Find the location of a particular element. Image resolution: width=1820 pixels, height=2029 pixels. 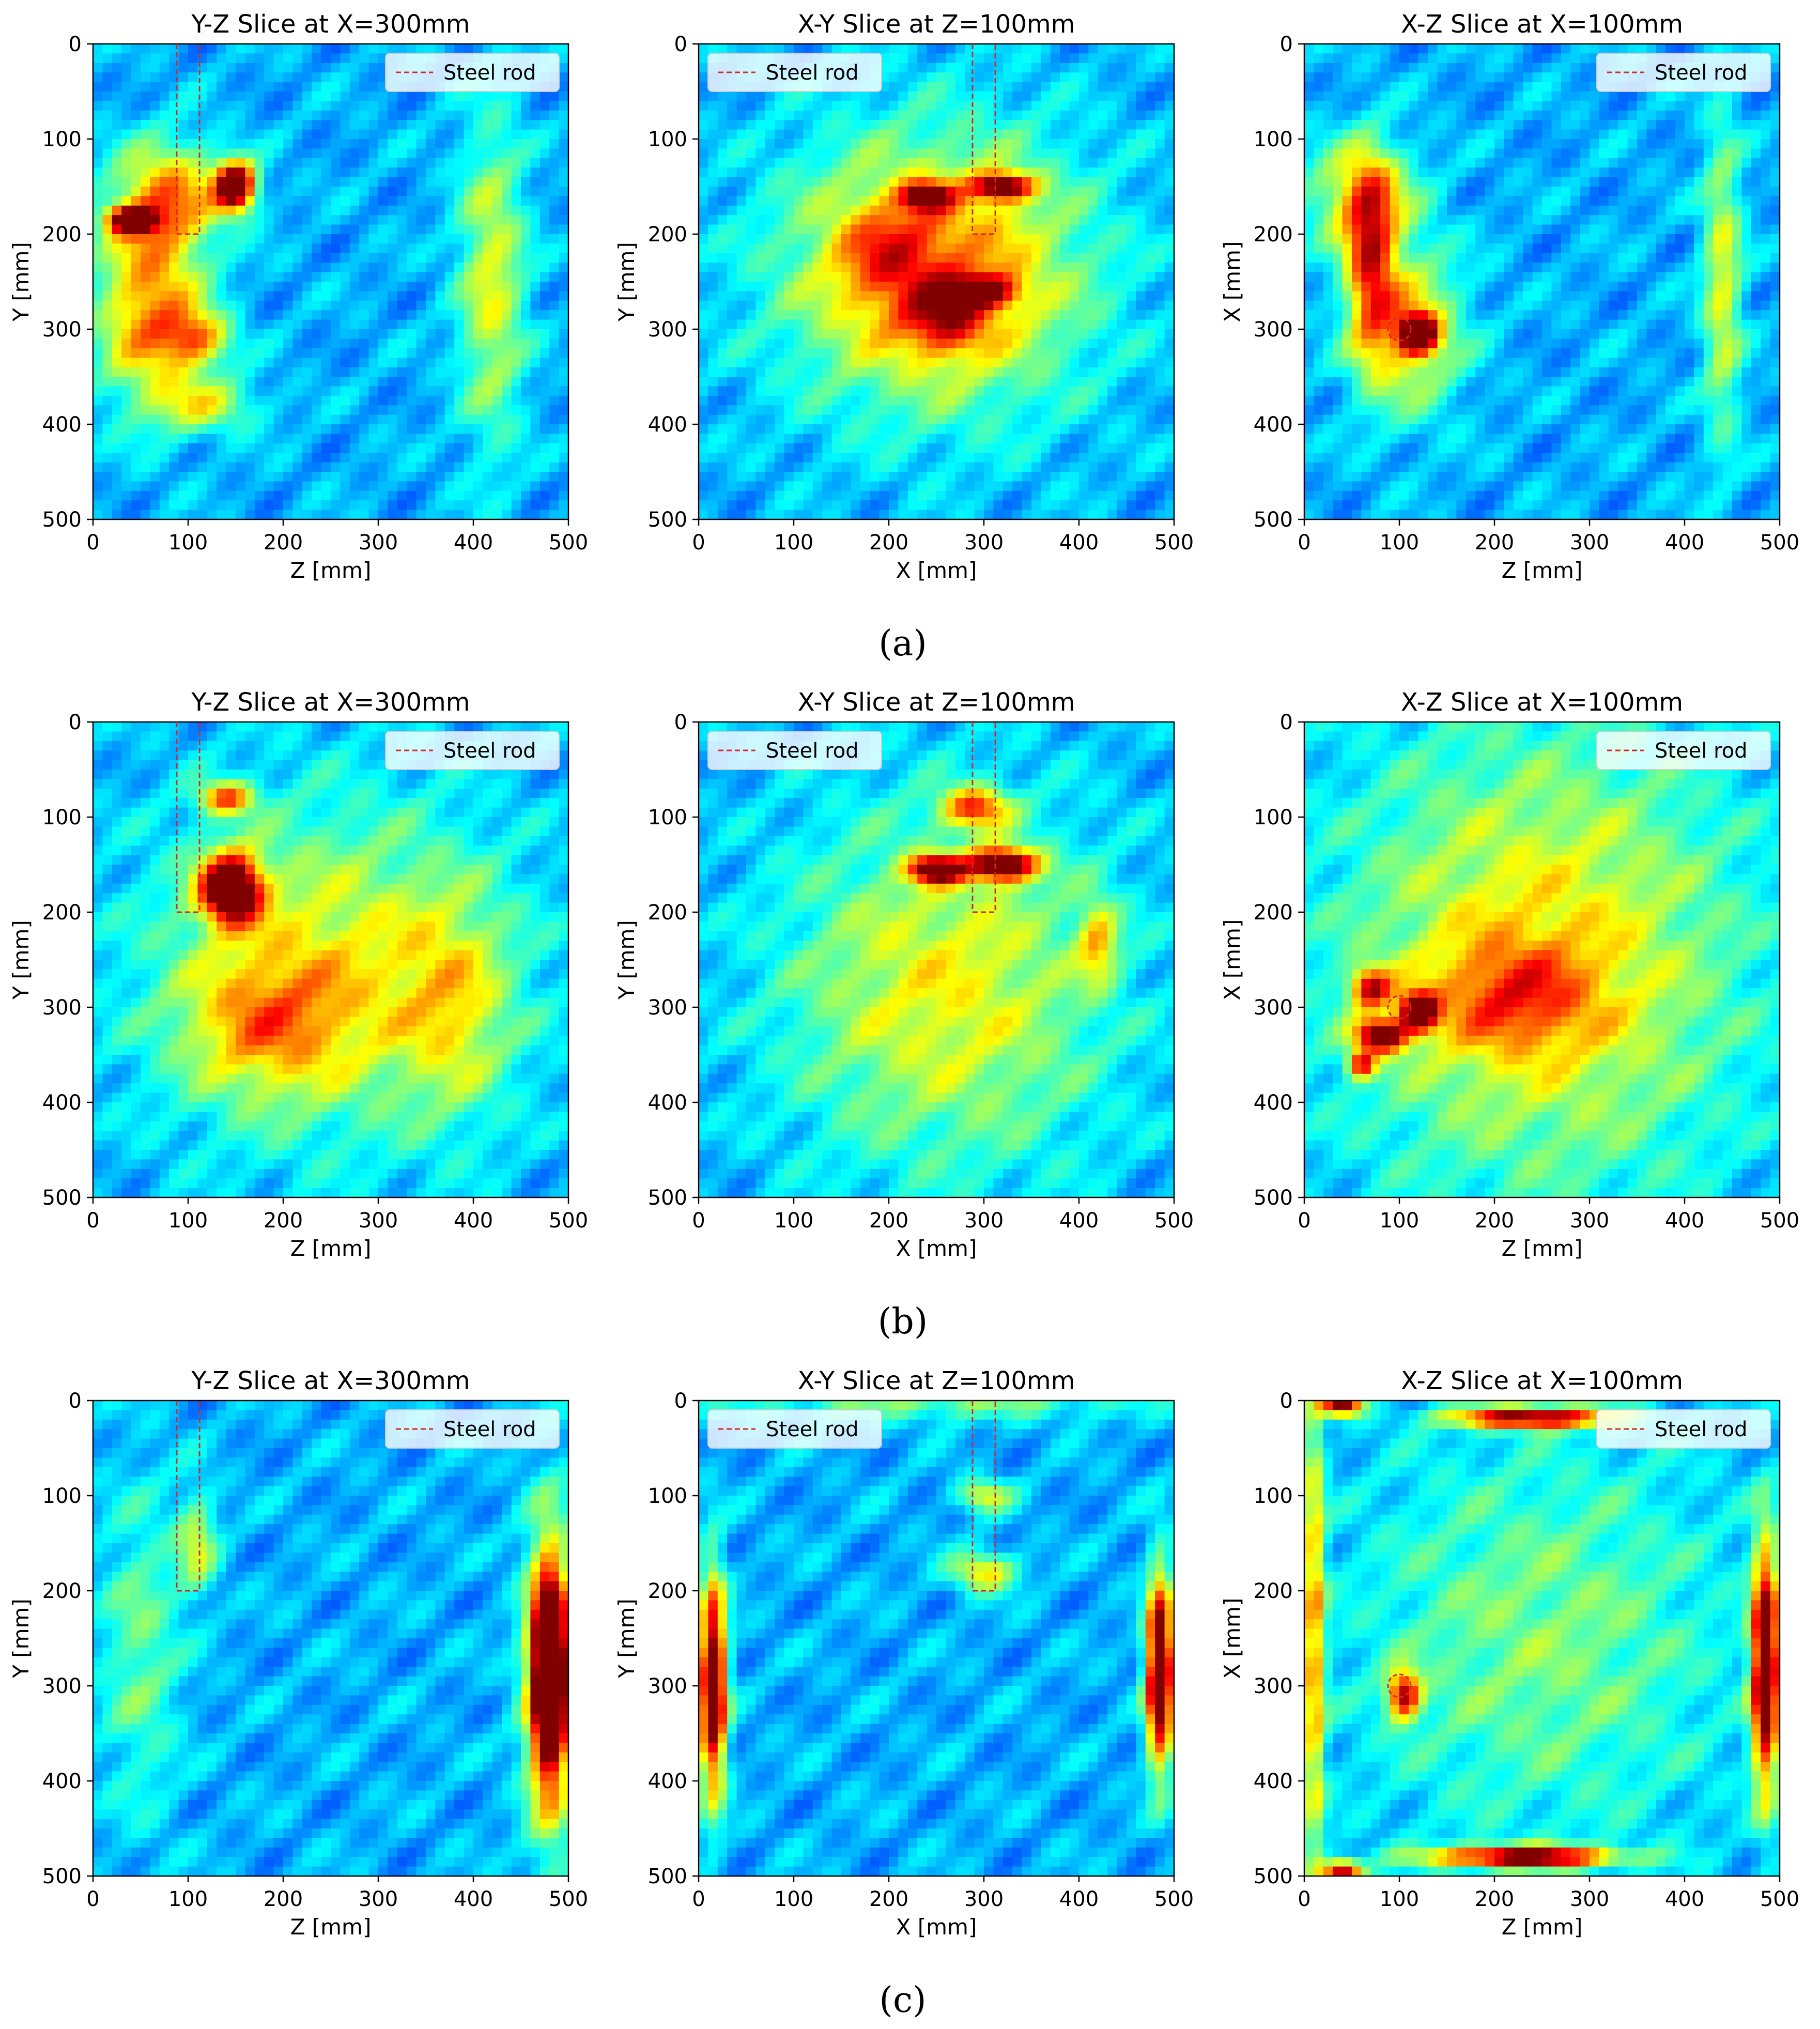

caption-b: (b) is located at coordinates (903, 1321).